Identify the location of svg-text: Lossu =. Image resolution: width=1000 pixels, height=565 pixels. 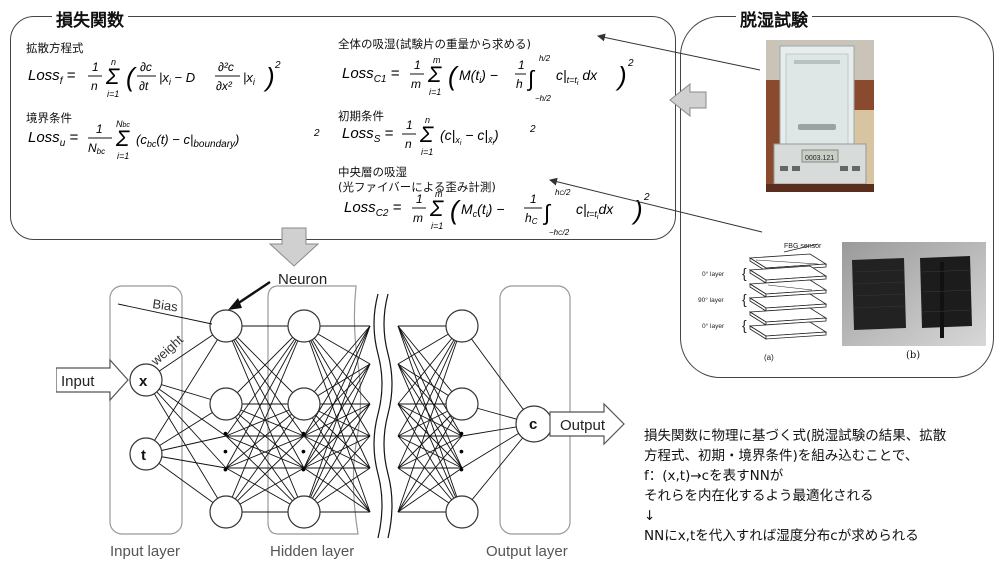
(53, 139).